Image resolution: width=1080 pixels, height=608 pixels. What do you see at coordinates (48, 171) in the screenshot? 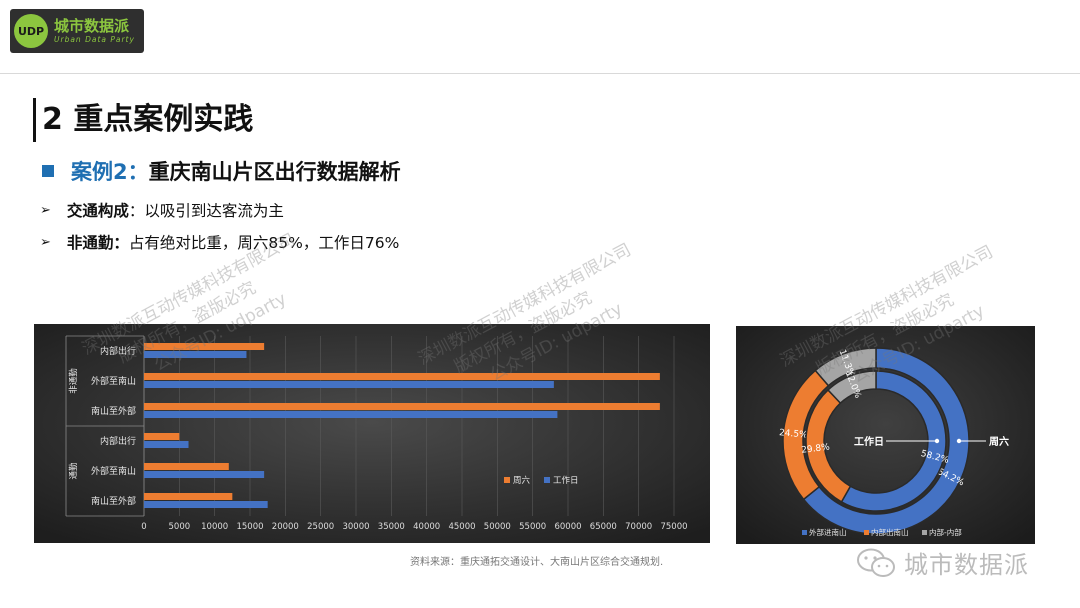
I see `square-bullet-icon` at bounding box center [48, 171].